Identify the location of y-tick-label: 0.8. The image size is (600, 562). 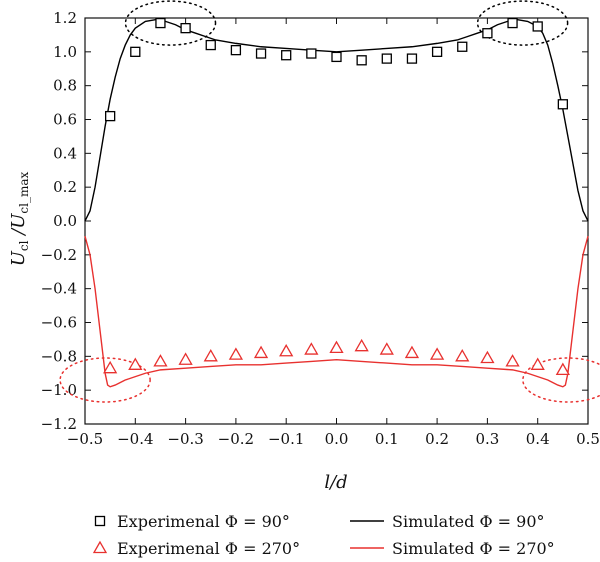
(65, 86).